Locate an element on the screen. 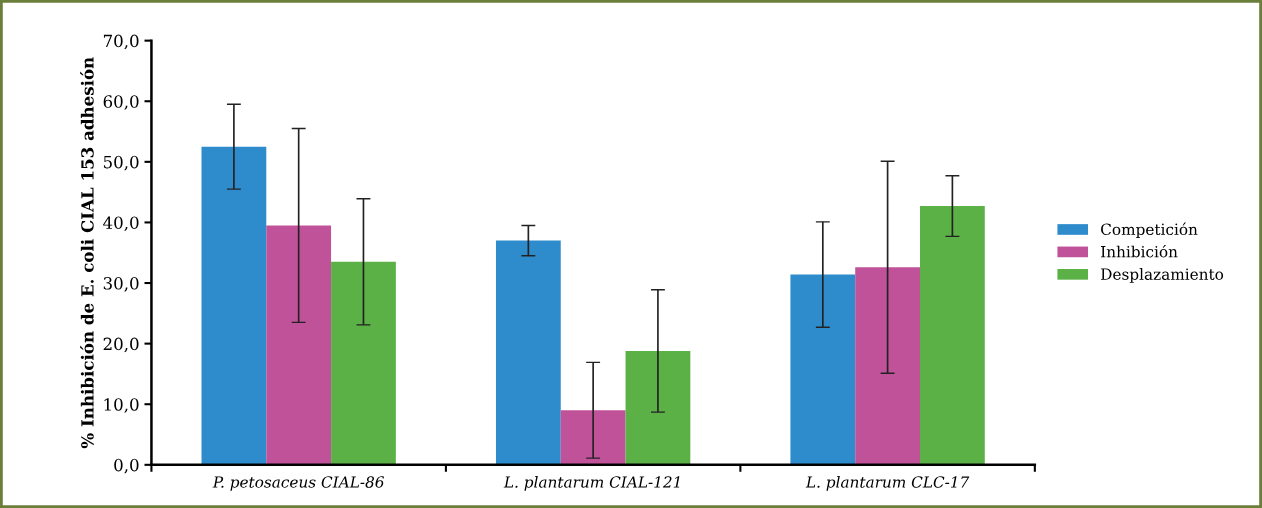  legend-label: Desplazamiento is located at coordinates (1162, 275).